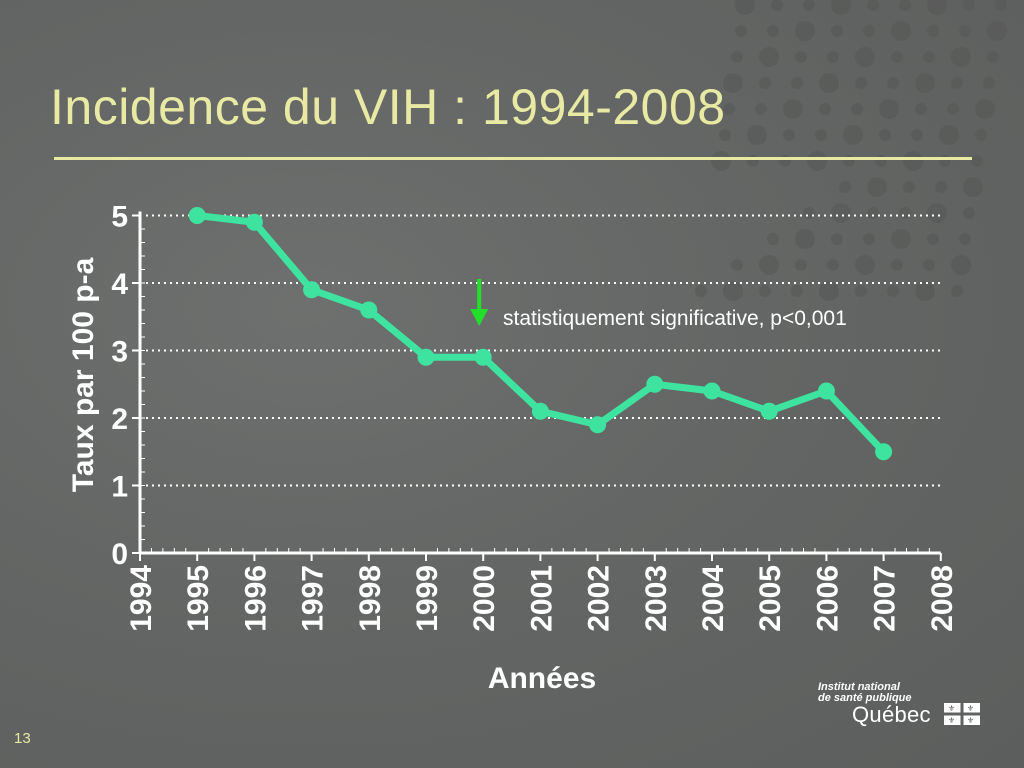  What do you see at coordinates (675, 318) in the screenshot?
I see `annotation-text: statistiquement significative, p<0,001` at bounding box center [675, 318].